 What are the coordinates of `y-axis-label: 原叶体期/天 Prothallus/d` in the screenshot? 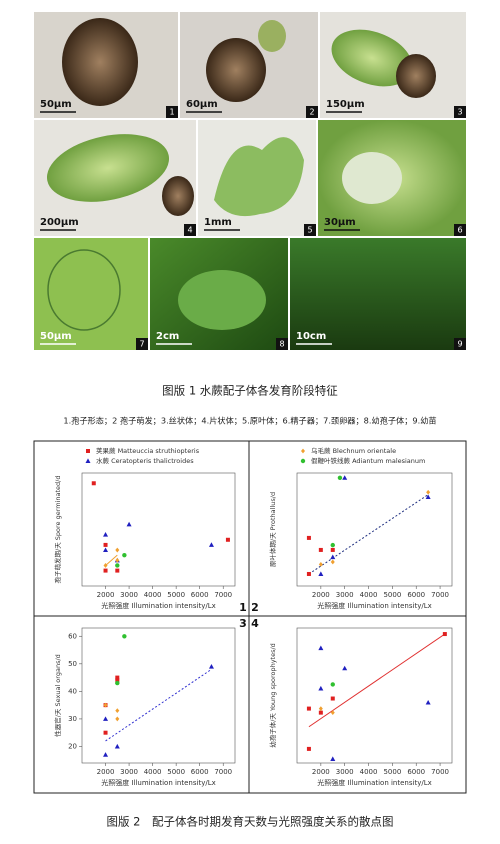 It's located at (272, 529).